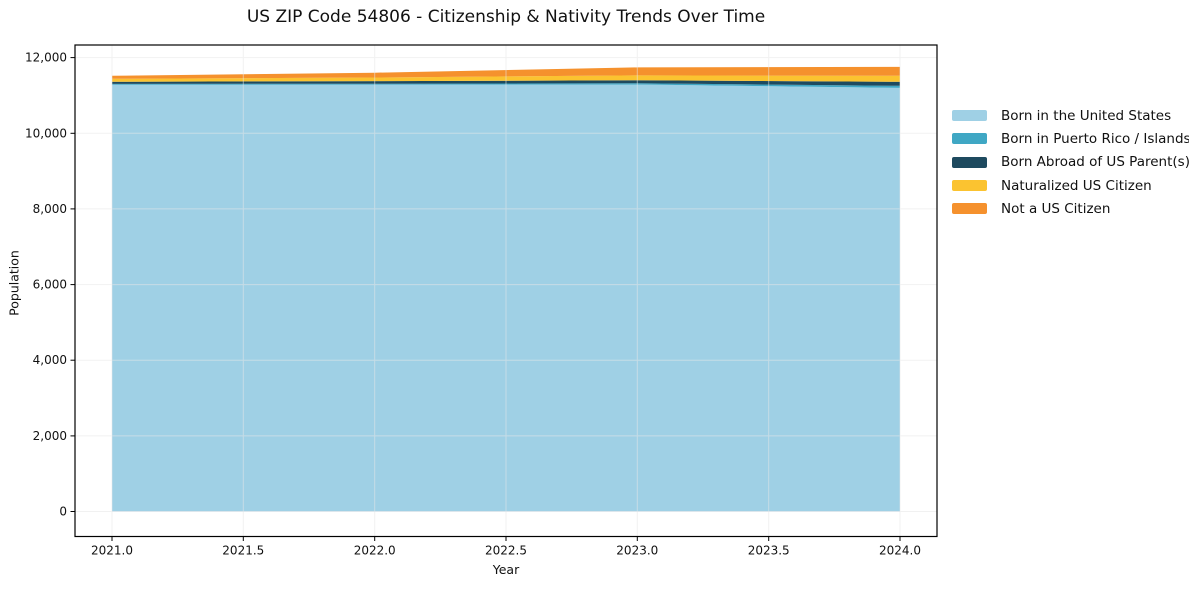  What do you see at coordinates (46, 58) in the screenshot?
I see `y-tick-label: 12,000` at bounding box center [46, 58].